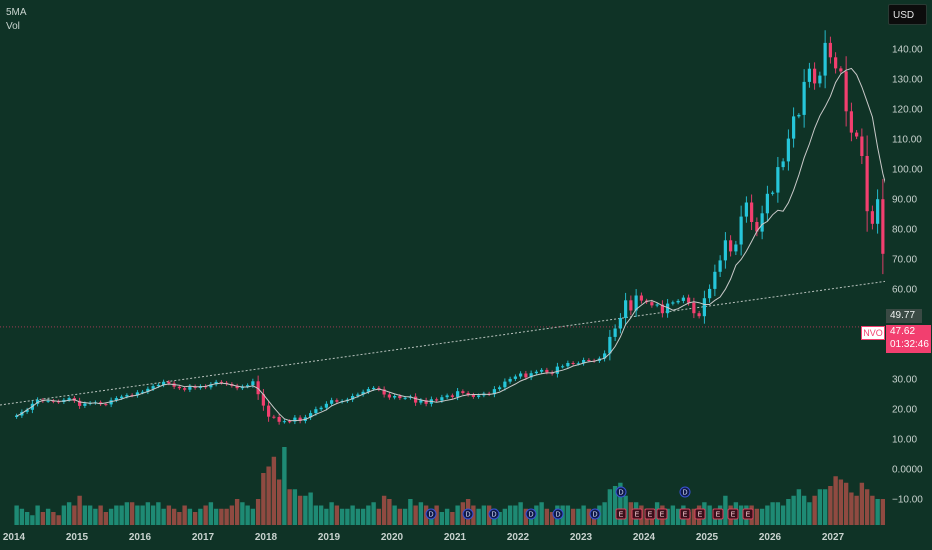 This screenshot has width=932, height=550. I want to click on time-axis-label: 2026, so click(770, 537).